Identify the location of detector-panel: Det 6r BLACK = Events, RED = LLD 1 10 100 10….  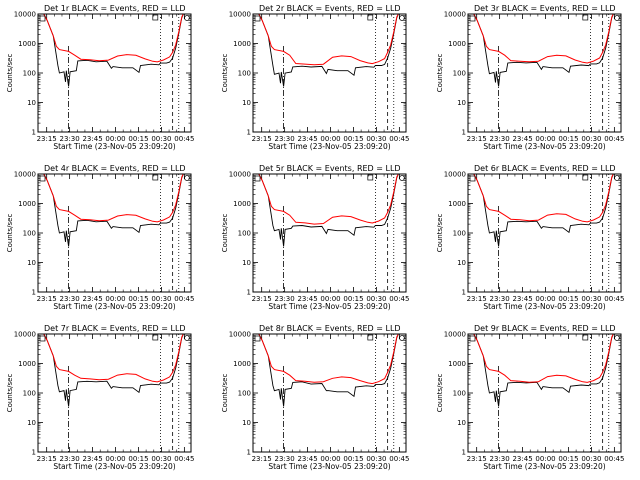
(530, 237).